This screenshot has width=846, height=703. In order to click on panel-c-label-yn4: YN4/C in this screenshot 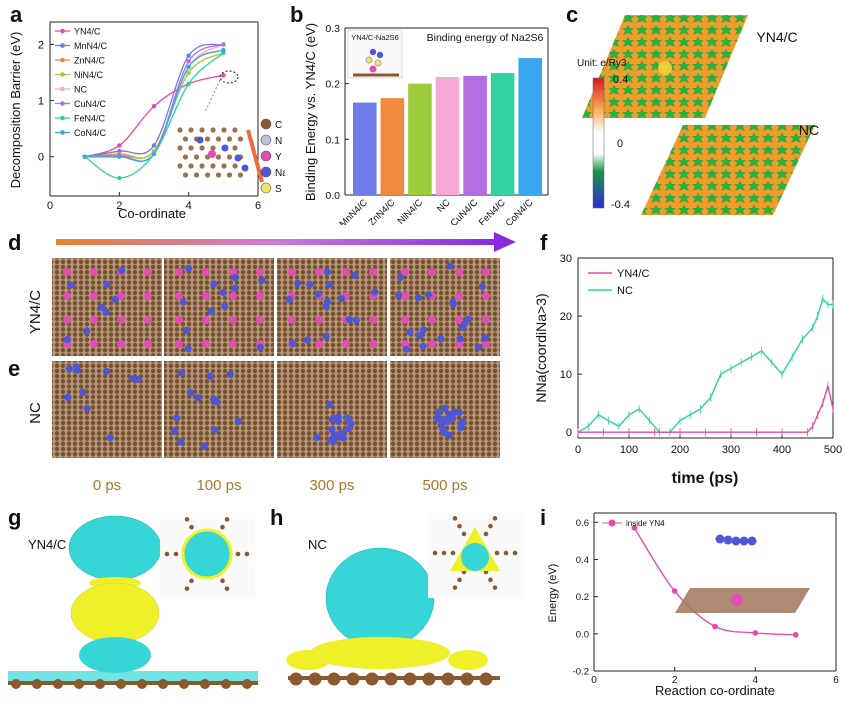, I will do `click(776, 37)`.